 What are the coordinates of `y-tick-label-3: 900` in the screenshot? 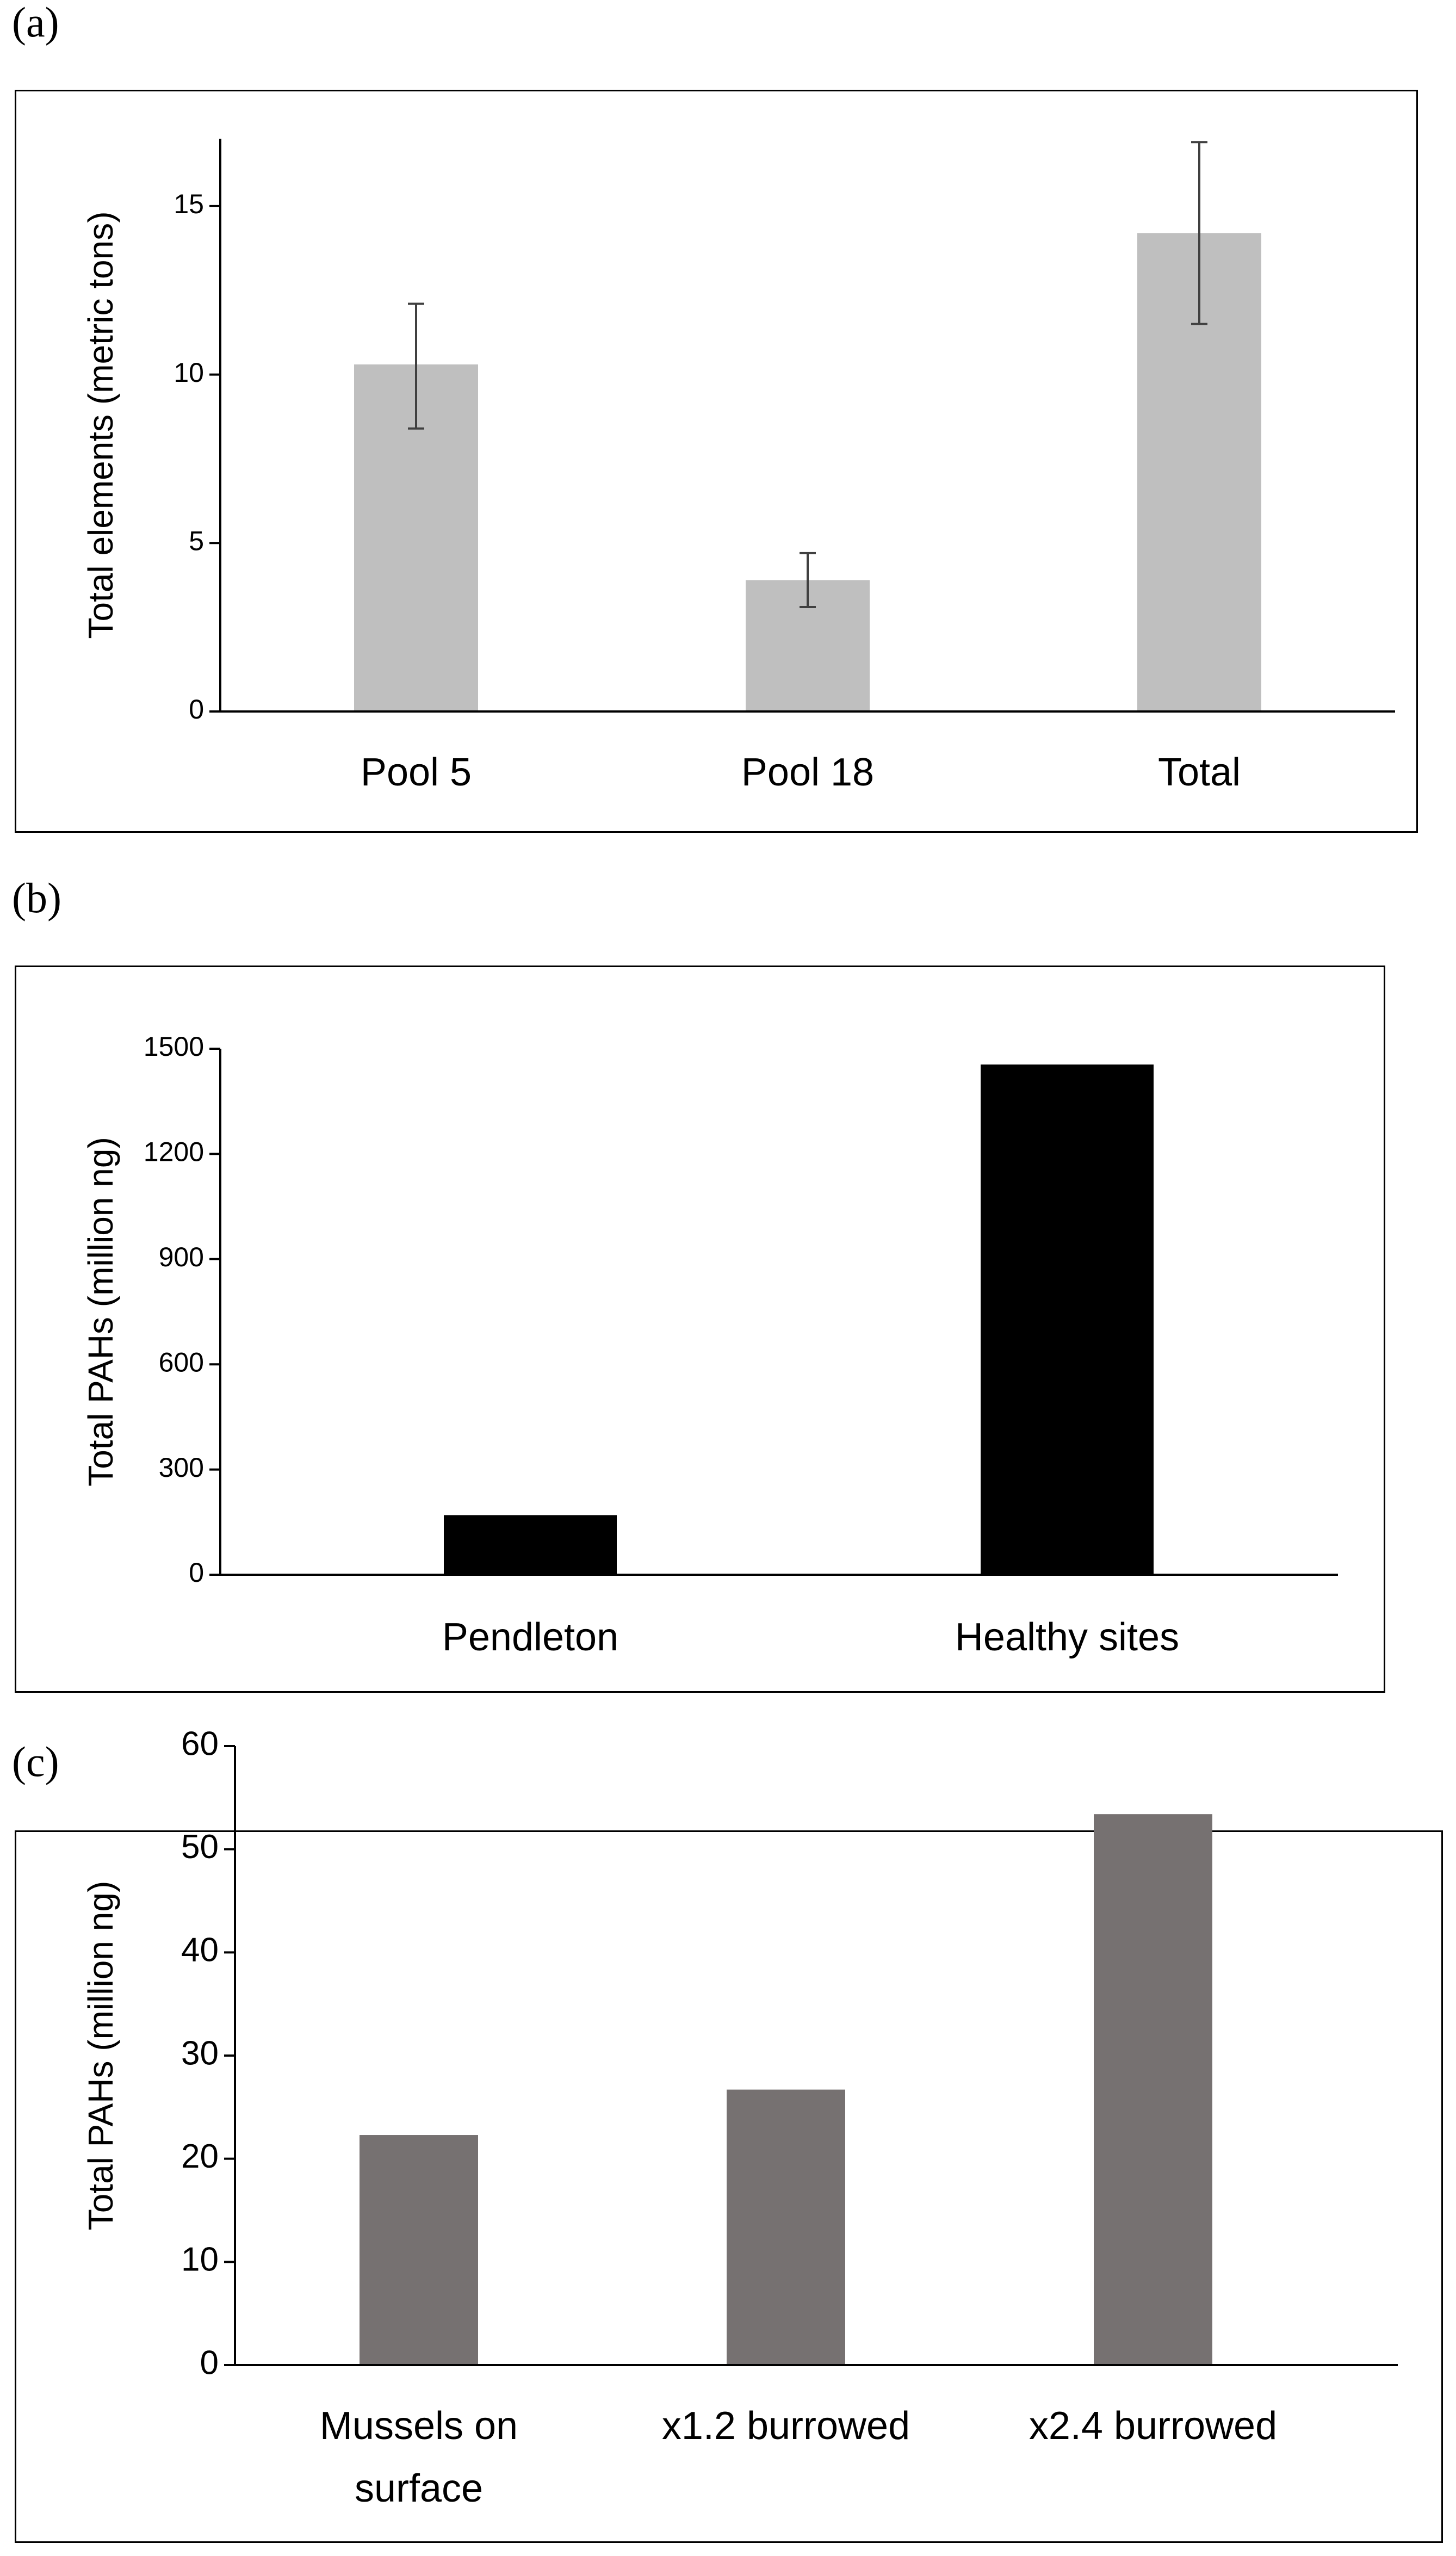 It's located at (181, 1257).